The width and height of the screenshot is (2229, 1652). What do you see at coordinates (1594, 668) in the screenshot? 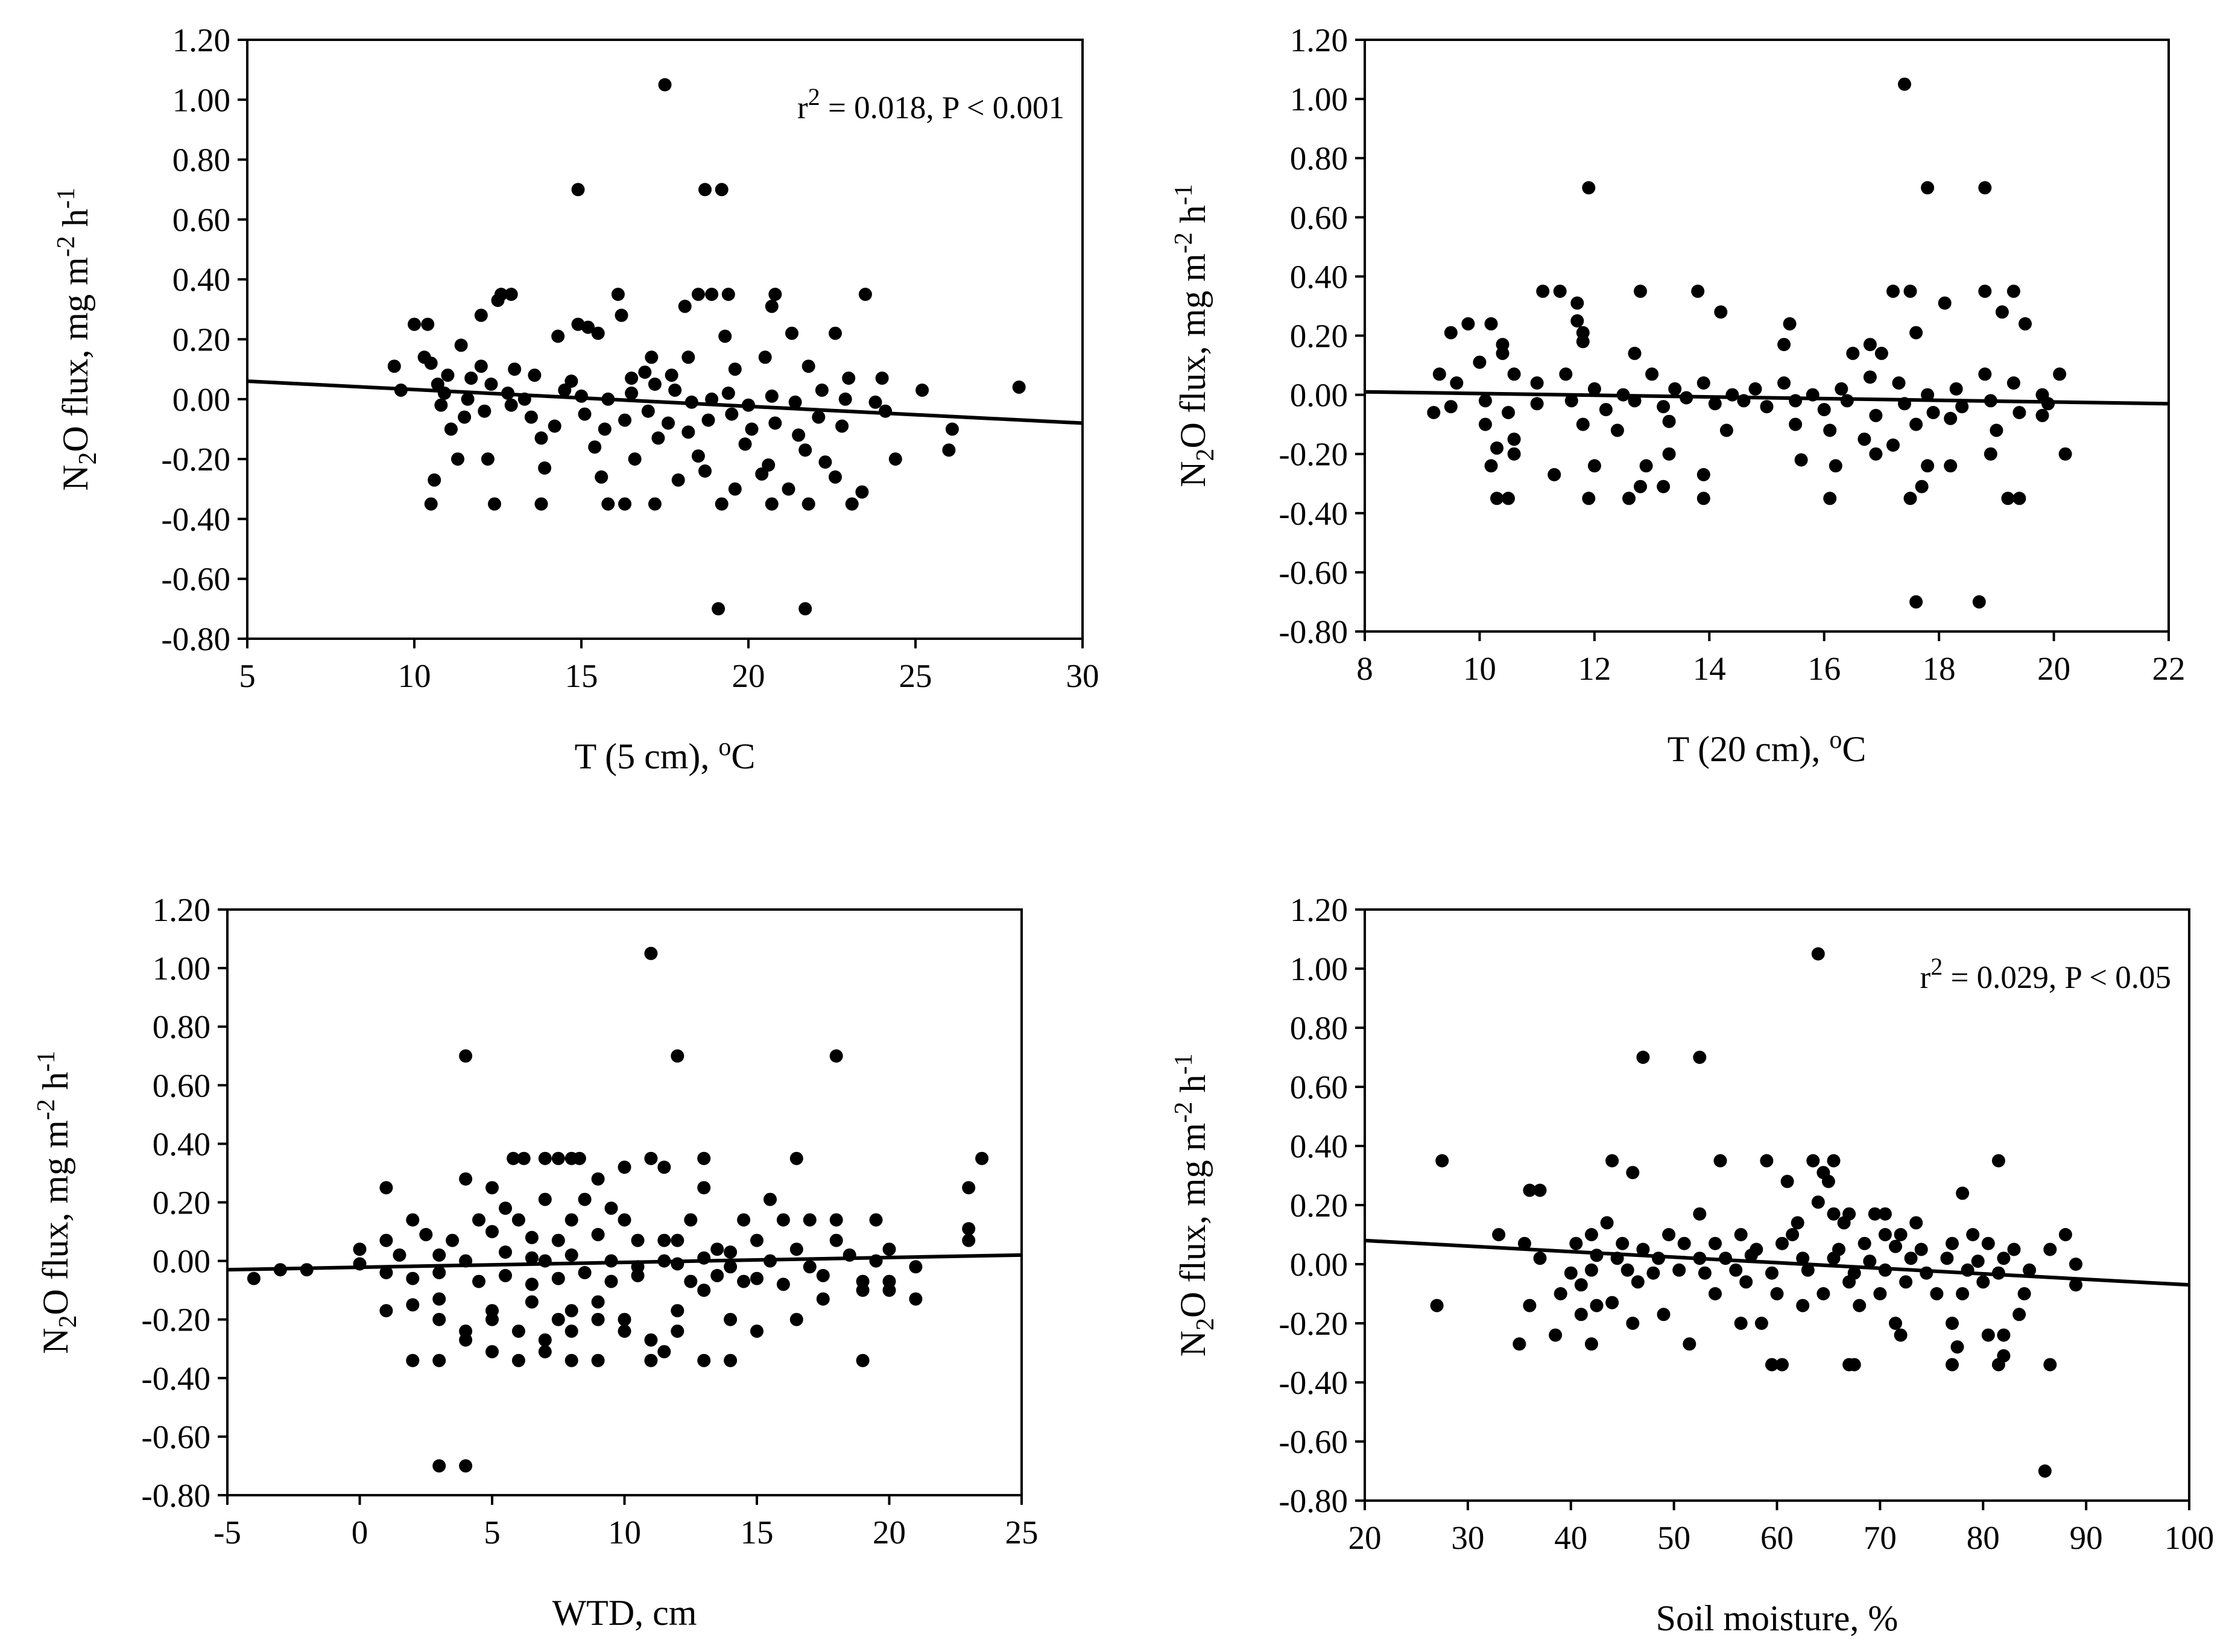
I see `x-tick-label: 12` at bounding box center [1594, 668].